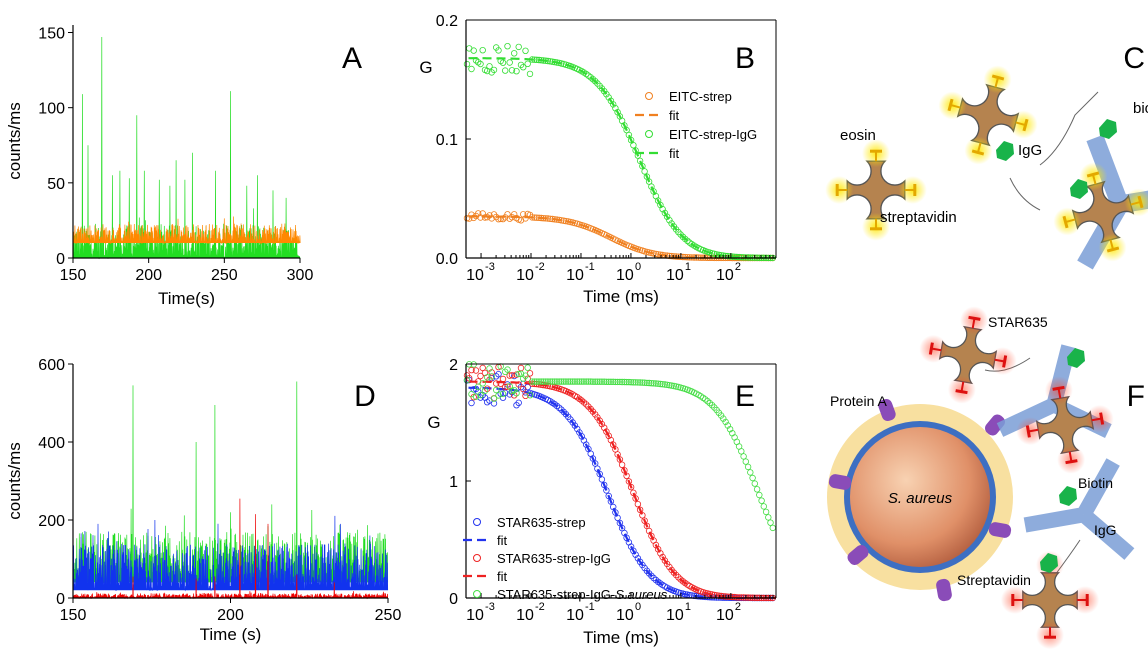 This screenshot has height=653, width=1148. I want to click on y-tick-label: 50, so click(56, 184).